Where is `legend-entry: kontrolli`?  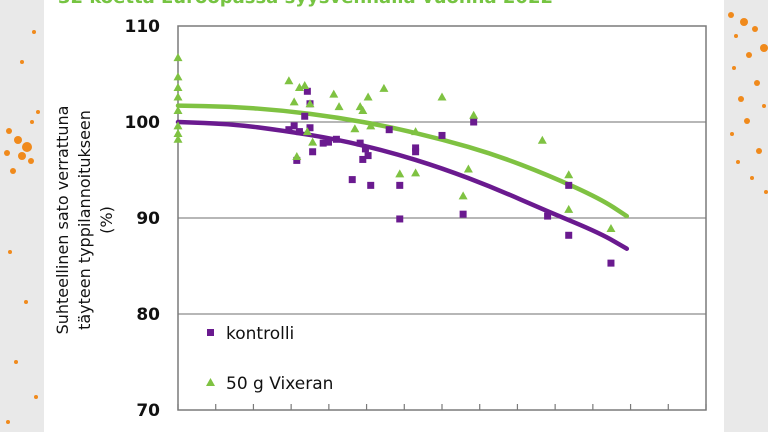 legend-entry: kontrolli is located at coordinates (260, 334).